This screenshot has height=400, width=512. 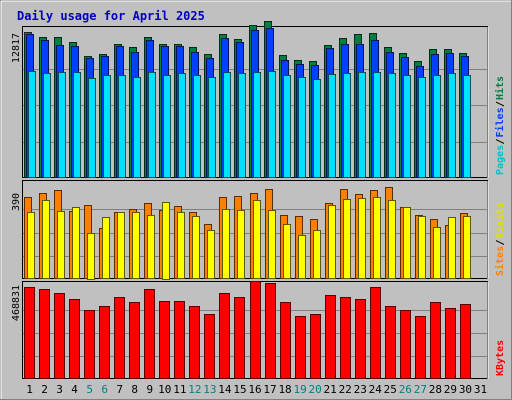 What do you see at coordinates (225, 389) in the screenshot?
I see `x-tick-label-day-14: 14` at bounding box center [225, 389].